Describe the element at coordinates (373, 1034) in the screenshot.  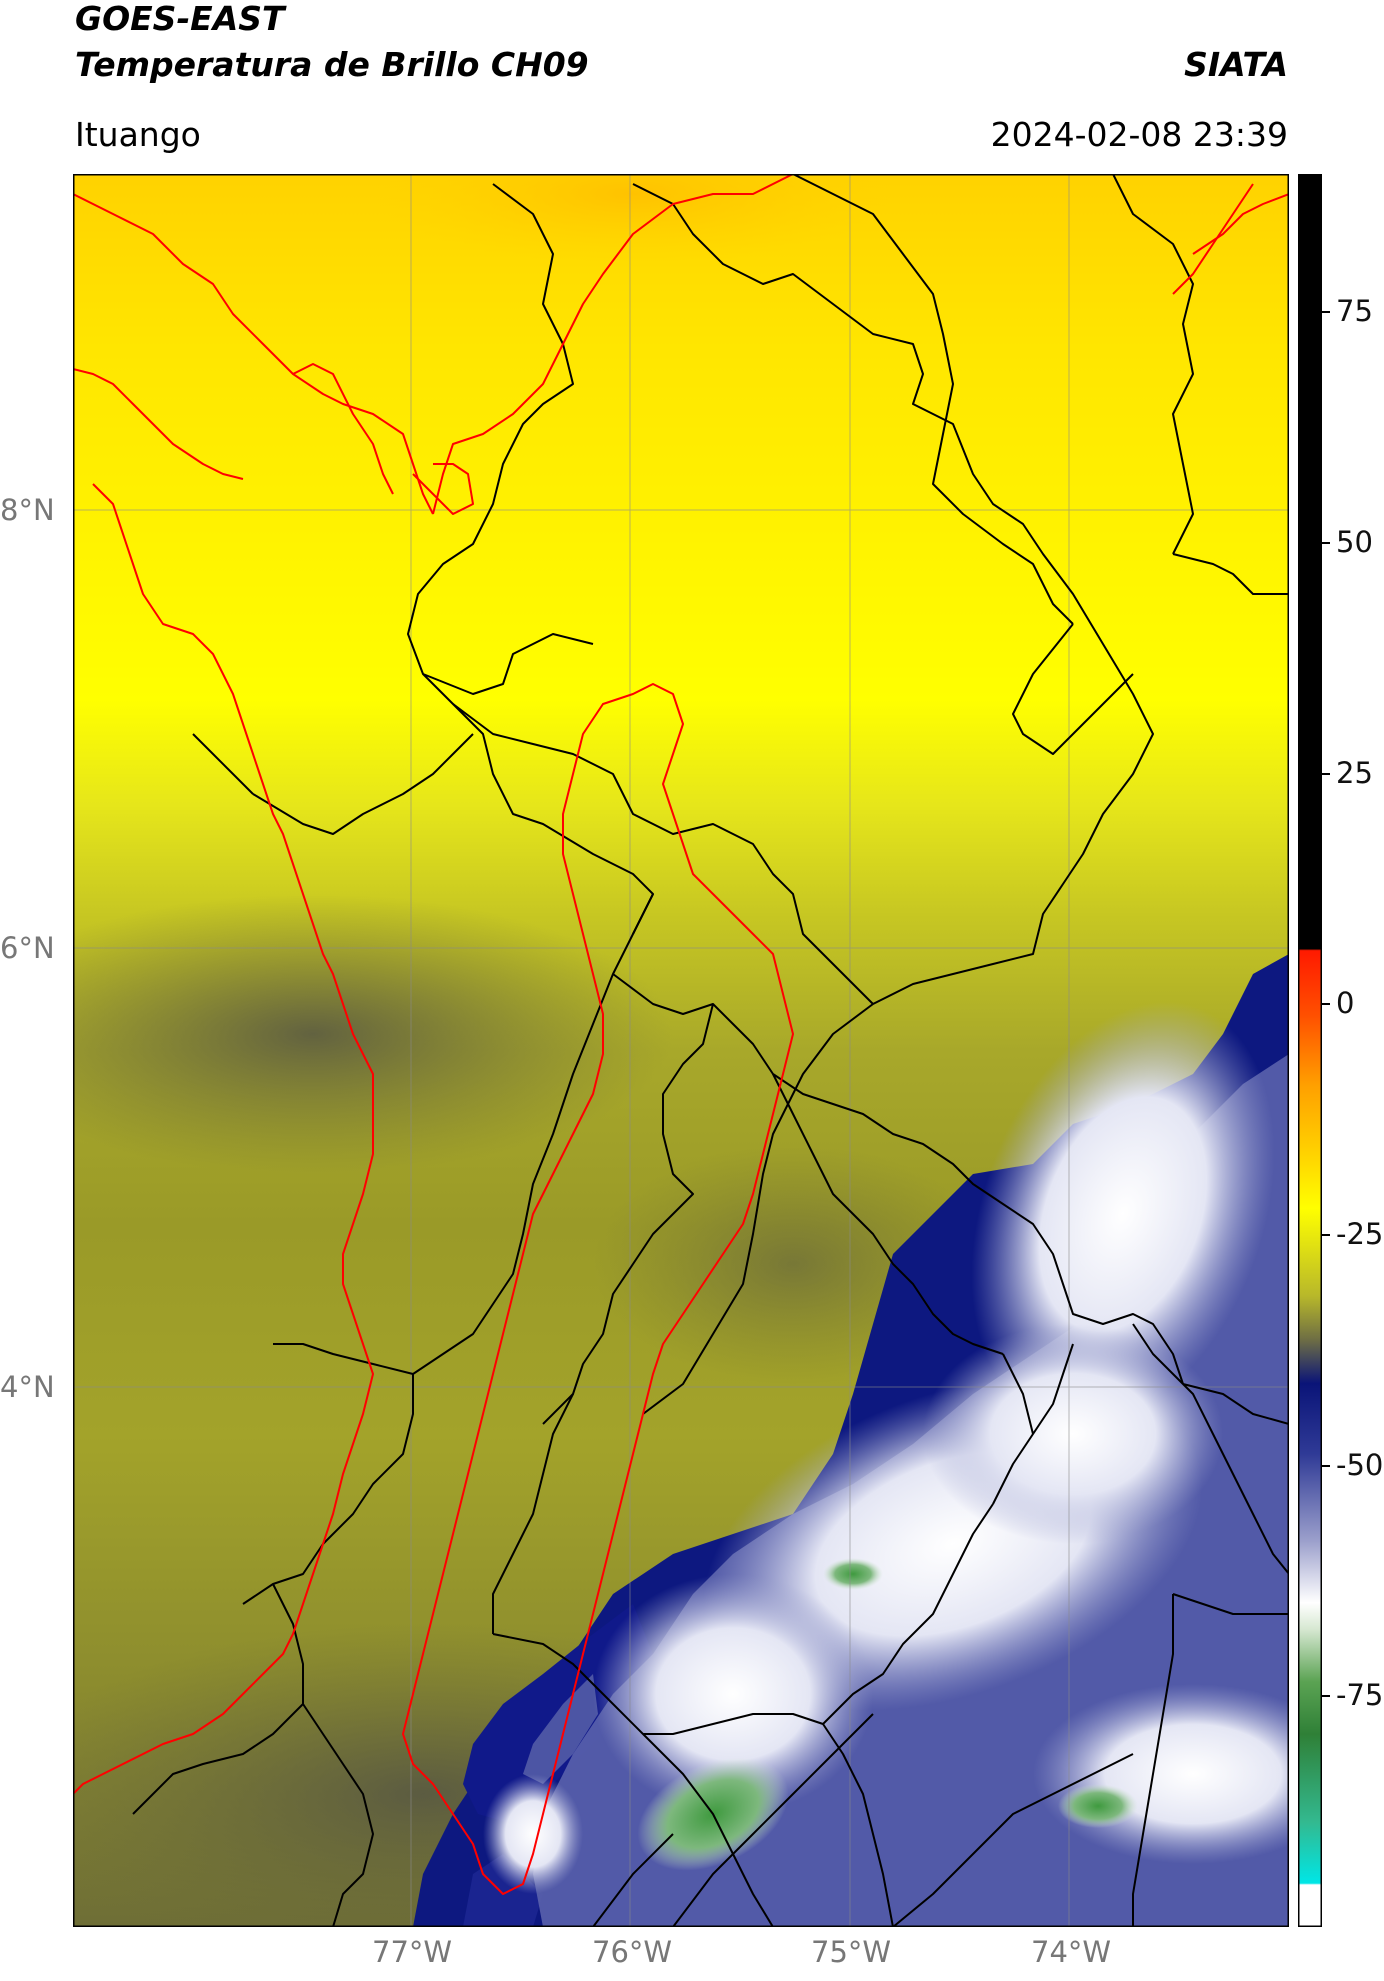
I see `cool-band-west` at that location.